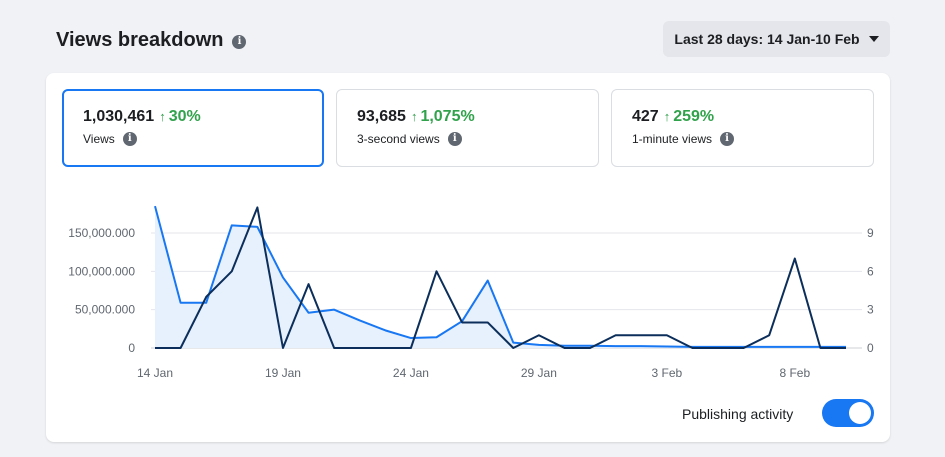 Image resolution: width=945 pixels, height=457 pixels. What do you see at coordinates (101, 271) in the screenshot?
I see `y-tick-label-left: 100,000.000` at bounding box center [101, 271].